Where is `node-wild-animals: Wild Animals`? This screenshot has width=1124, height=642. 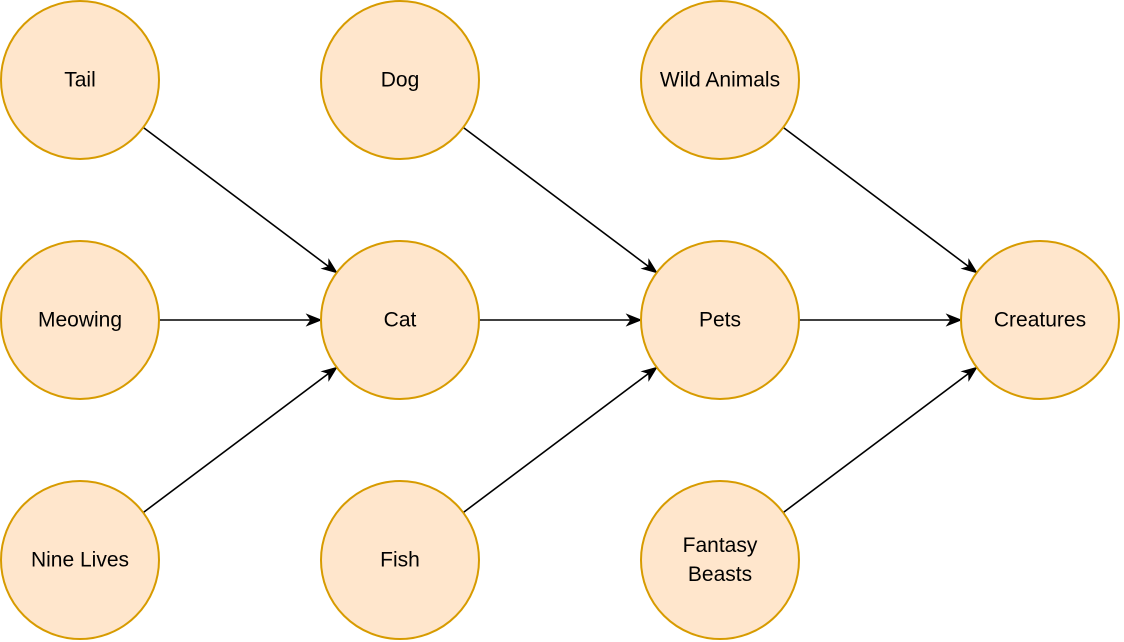 node-wild-animals: Wild Animals is located at coordinates (720, 80).